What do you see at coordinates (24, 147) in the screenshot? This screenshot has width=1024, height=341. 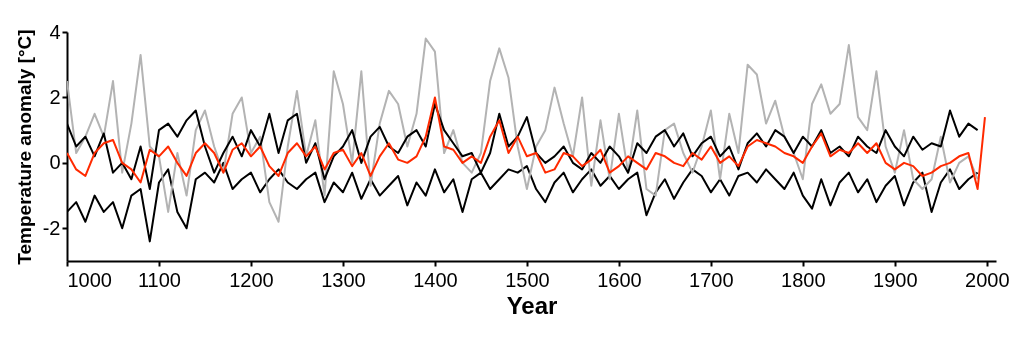 I see `y-axis-title: Temperature anomaly [°C]` at bounding box center [24, 147].